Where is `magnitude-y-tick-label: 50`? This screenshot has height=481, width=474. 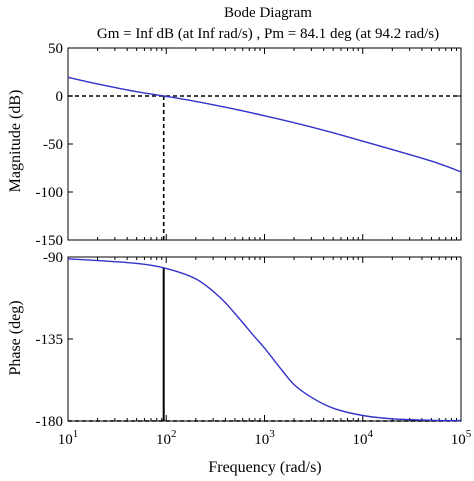
magnitude-y-tick-label: 50 is located at coordinates (55, 49).